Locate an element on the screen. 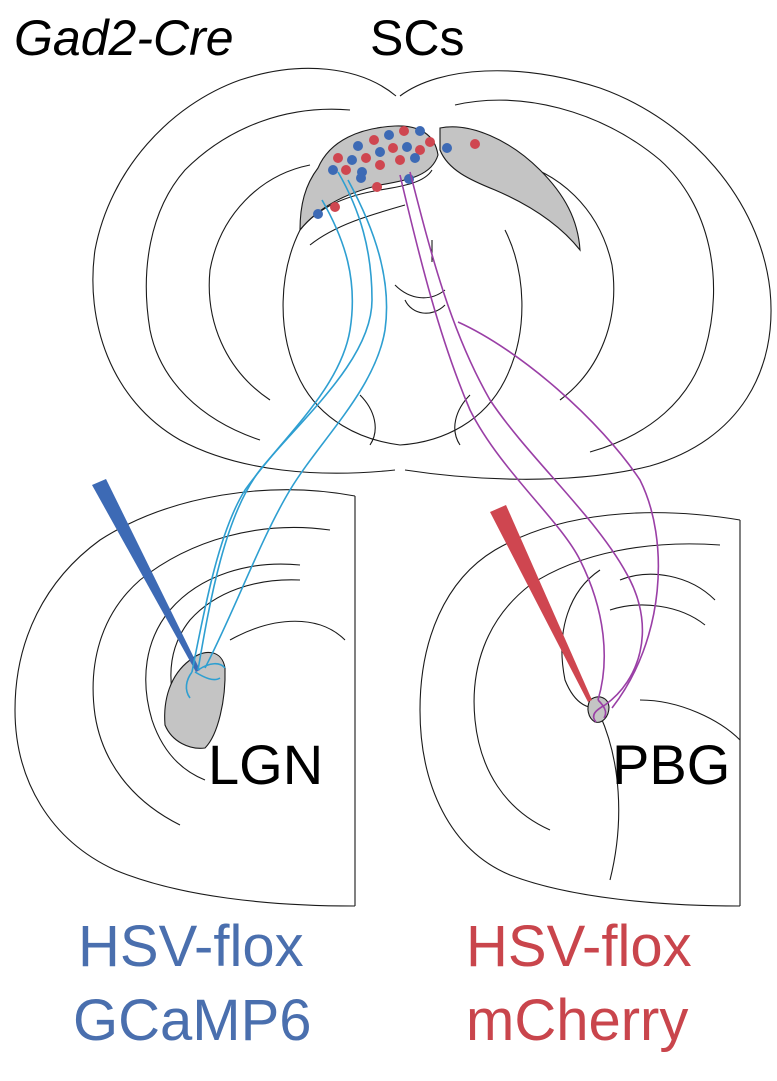  virus-right-line1: HSV-flox is located at coordinates (579, 946).